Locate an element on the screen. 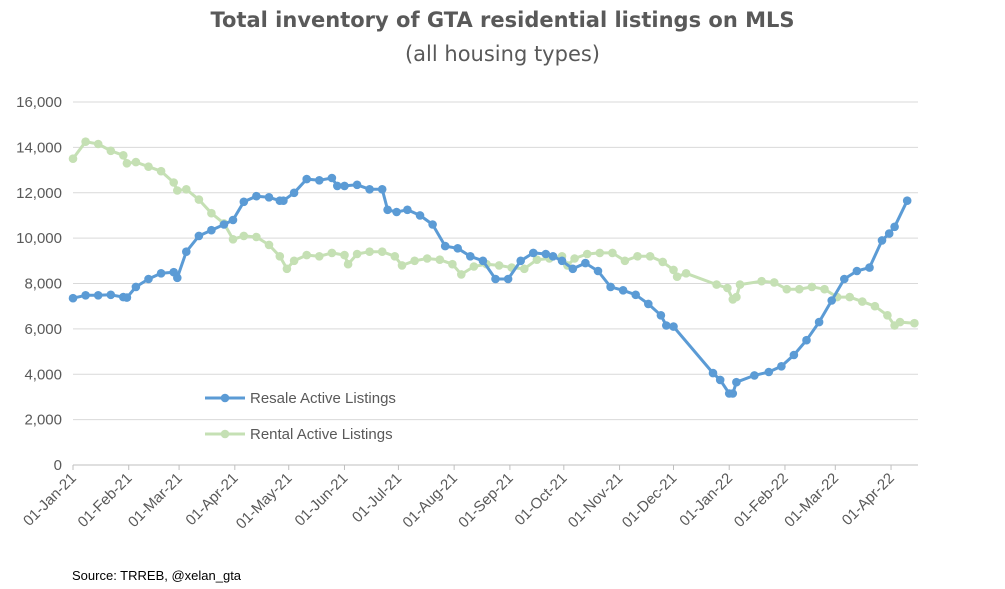  legend-marker is located at coordinates (225, 398).